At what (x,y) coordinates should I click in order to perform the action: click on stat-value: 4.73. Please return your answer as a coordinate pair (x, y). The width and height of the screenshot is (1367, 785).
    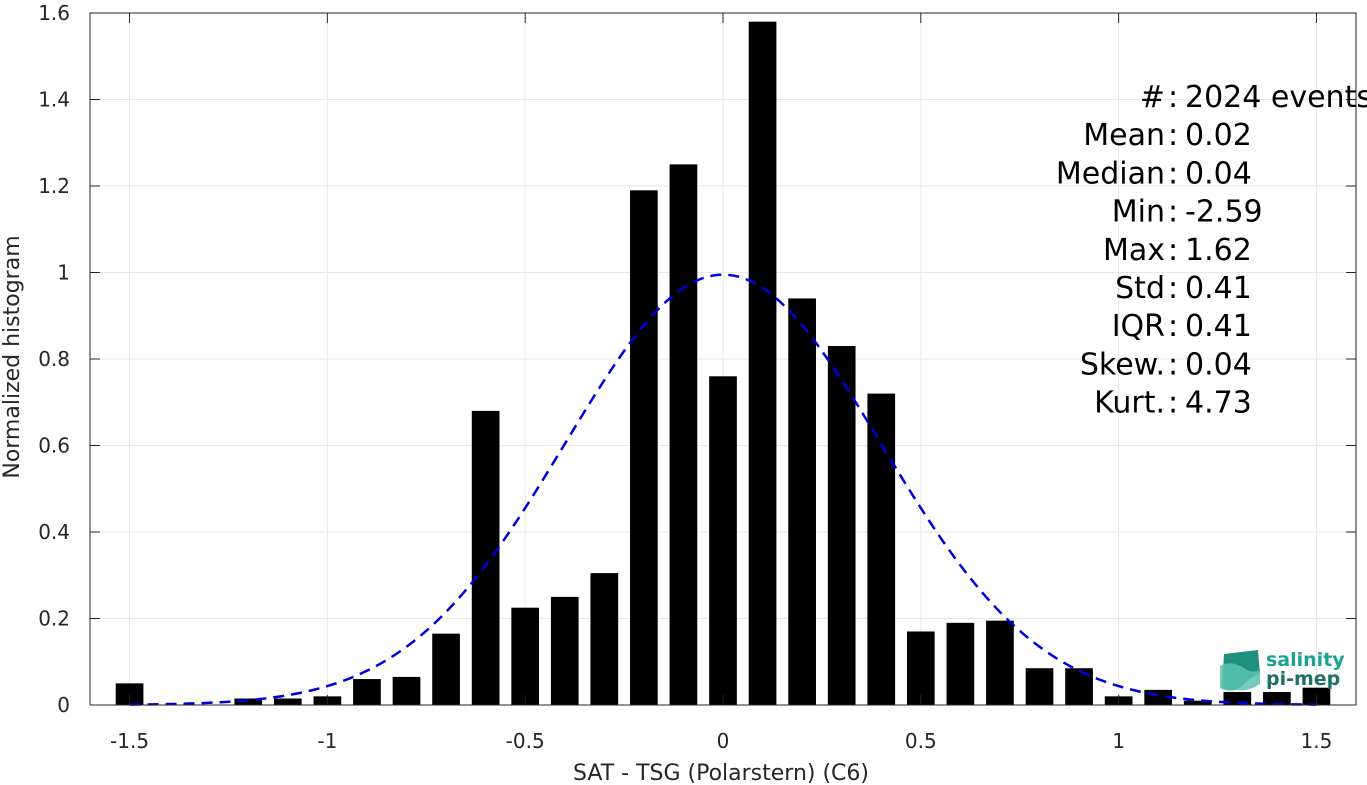
    Looking at the image, I should click on (1218, 403).